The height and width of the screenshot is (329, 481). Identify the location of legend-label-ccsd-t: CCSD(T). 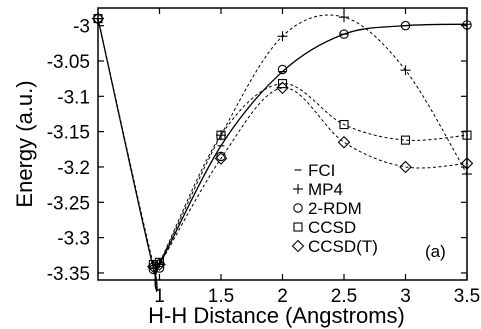
(343, 246).